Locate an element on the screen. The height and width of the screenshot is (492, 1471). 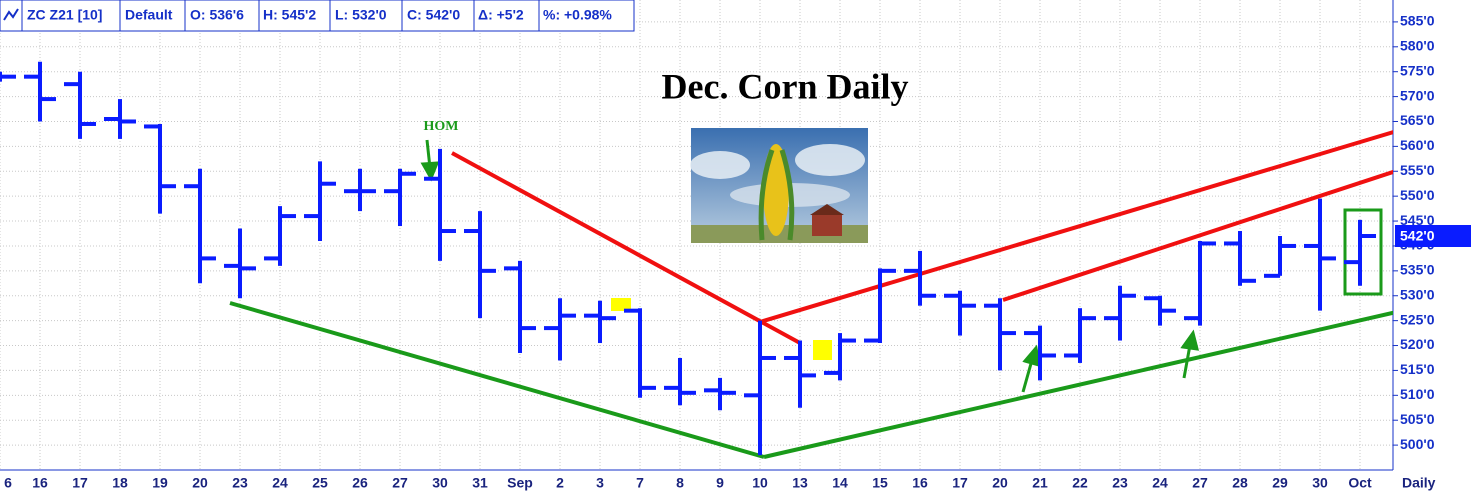
toolbar-bg is located at coordinates (317, 16).